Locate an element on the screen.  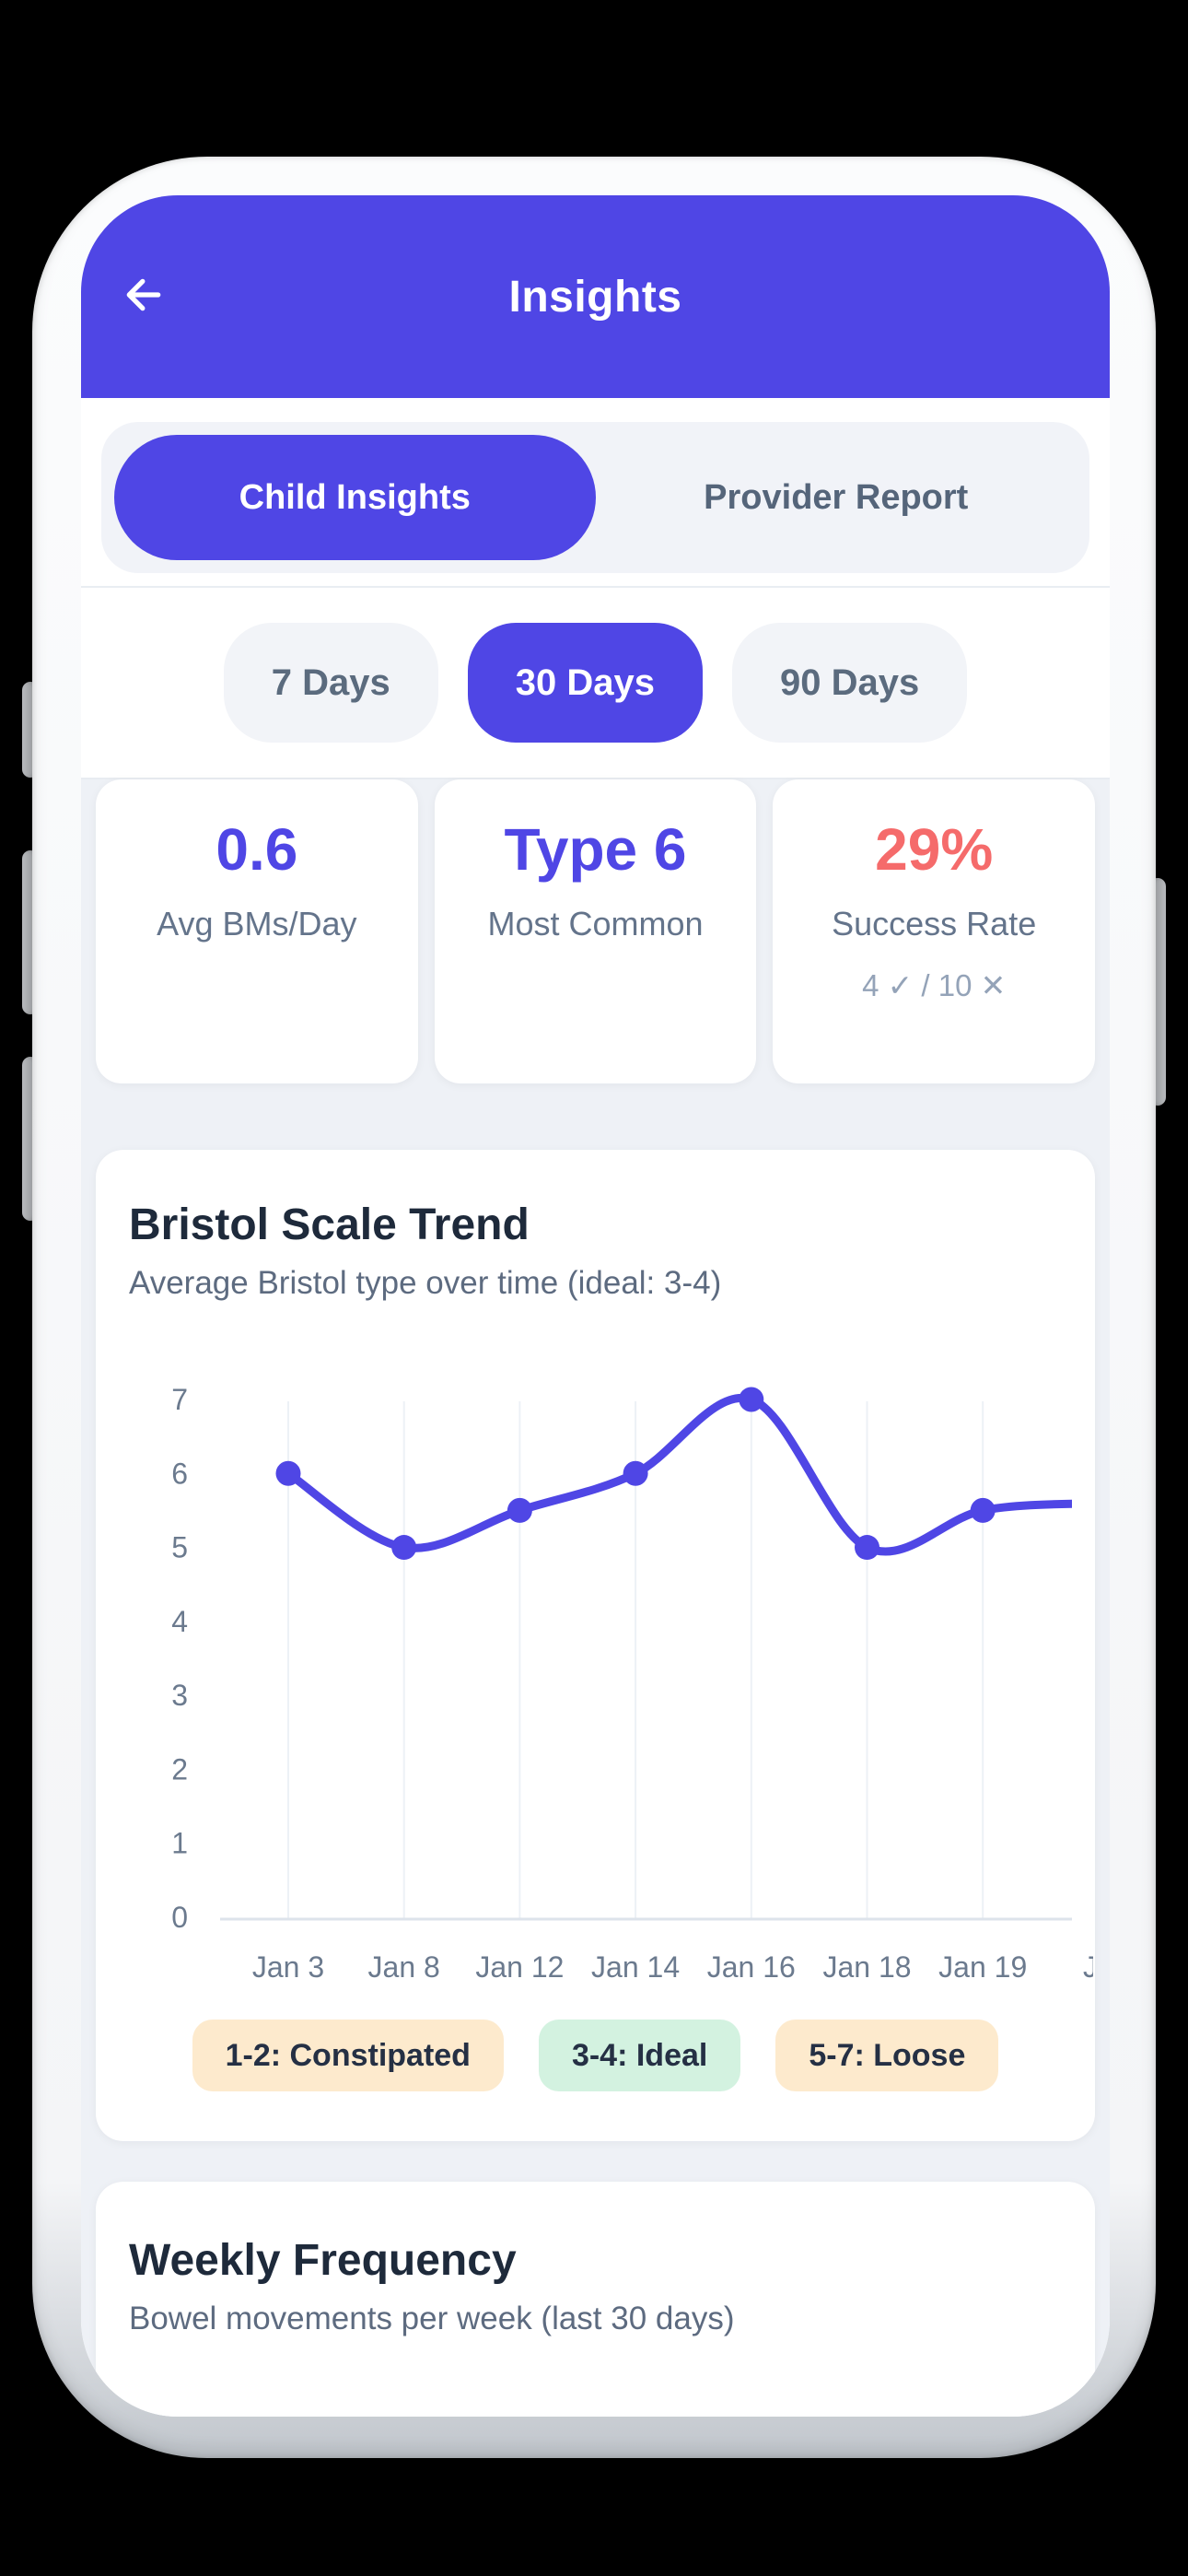
stat-label: Success Rate is located at coordinates (934, 924).